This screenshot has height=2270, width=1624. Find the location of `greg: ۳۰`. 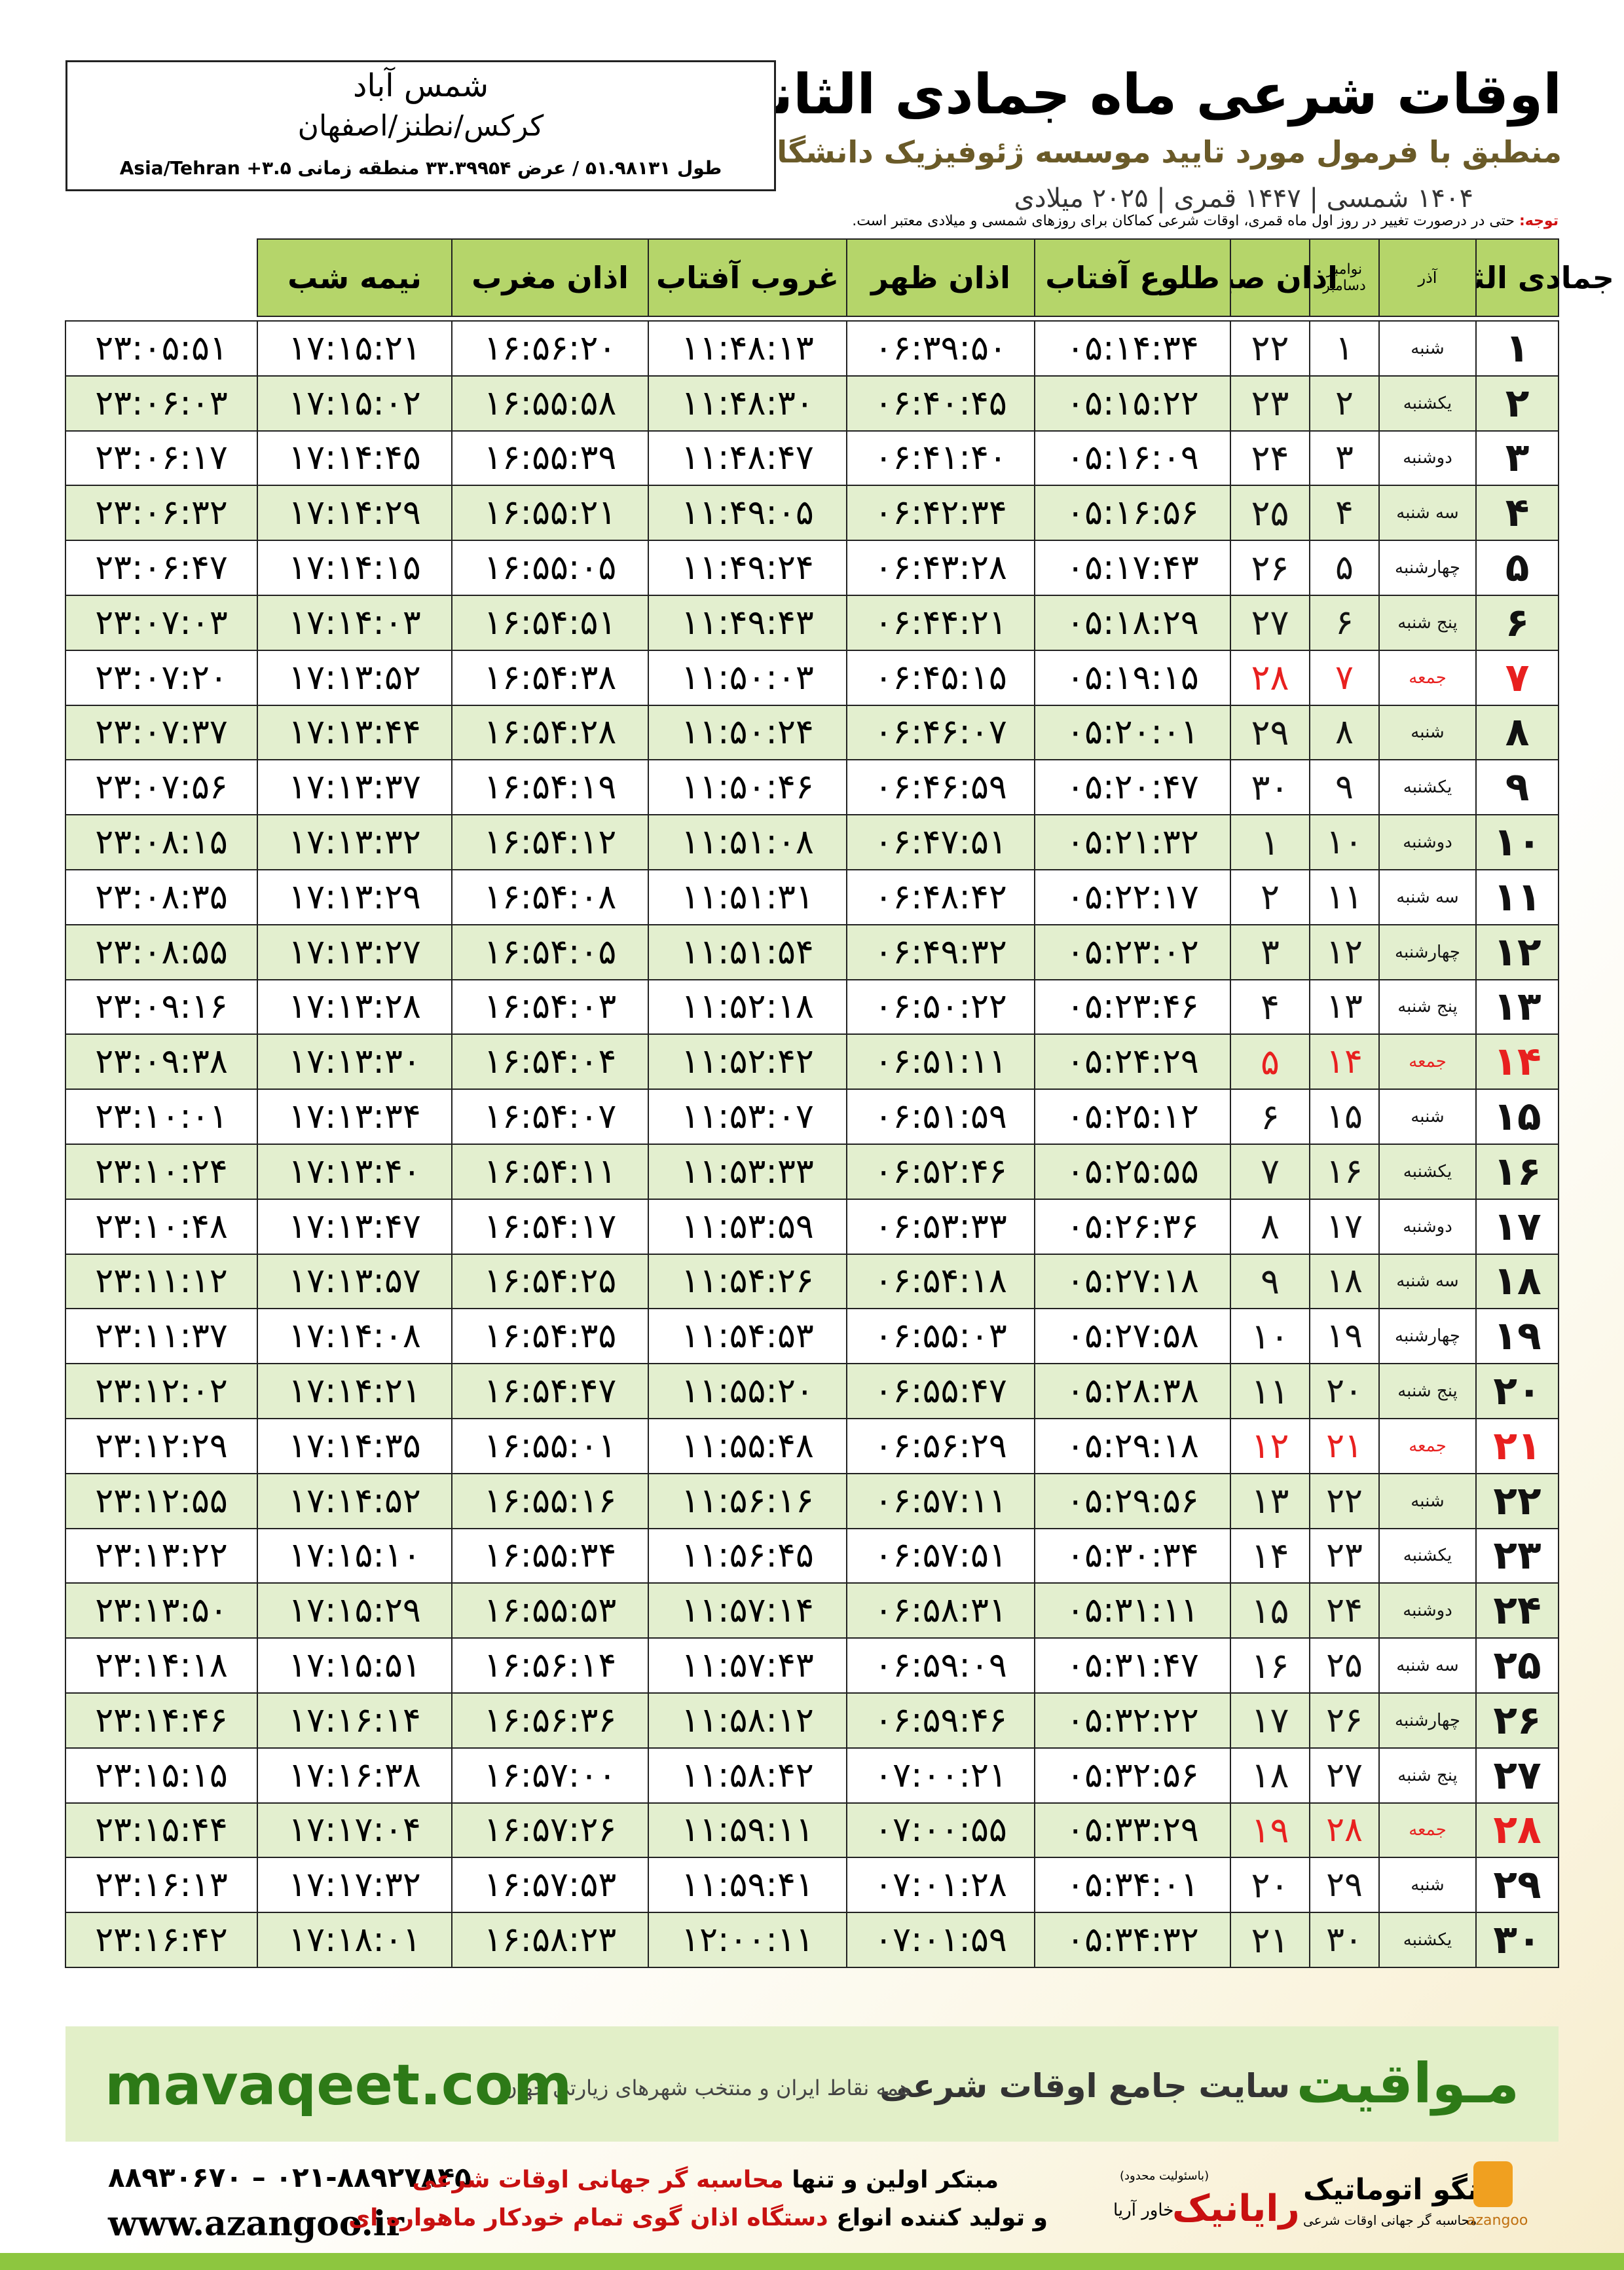

greg: ۳۰ is located at coordinates (1270, 787).